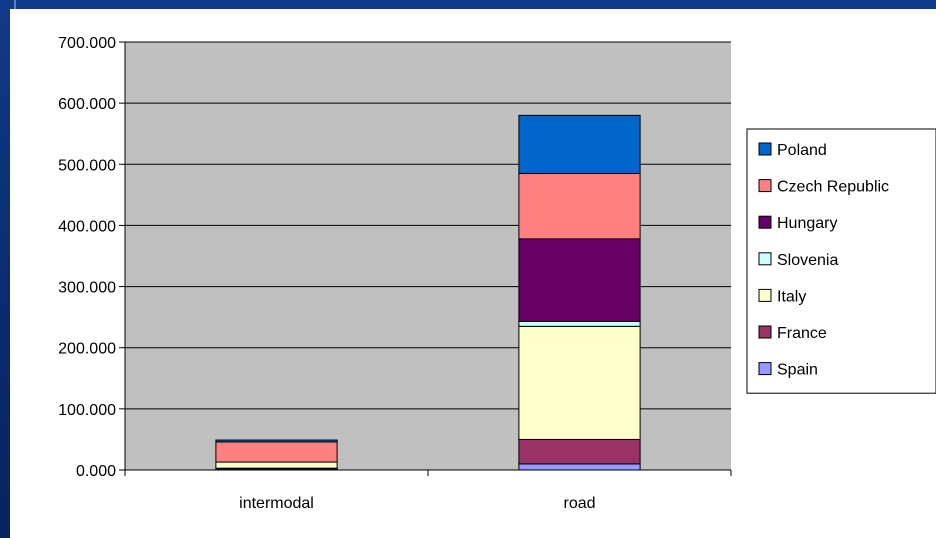  Describe the element at coordinates (87, 226) in the screenshot. I see `y-tick-label: 400.000` at that location.